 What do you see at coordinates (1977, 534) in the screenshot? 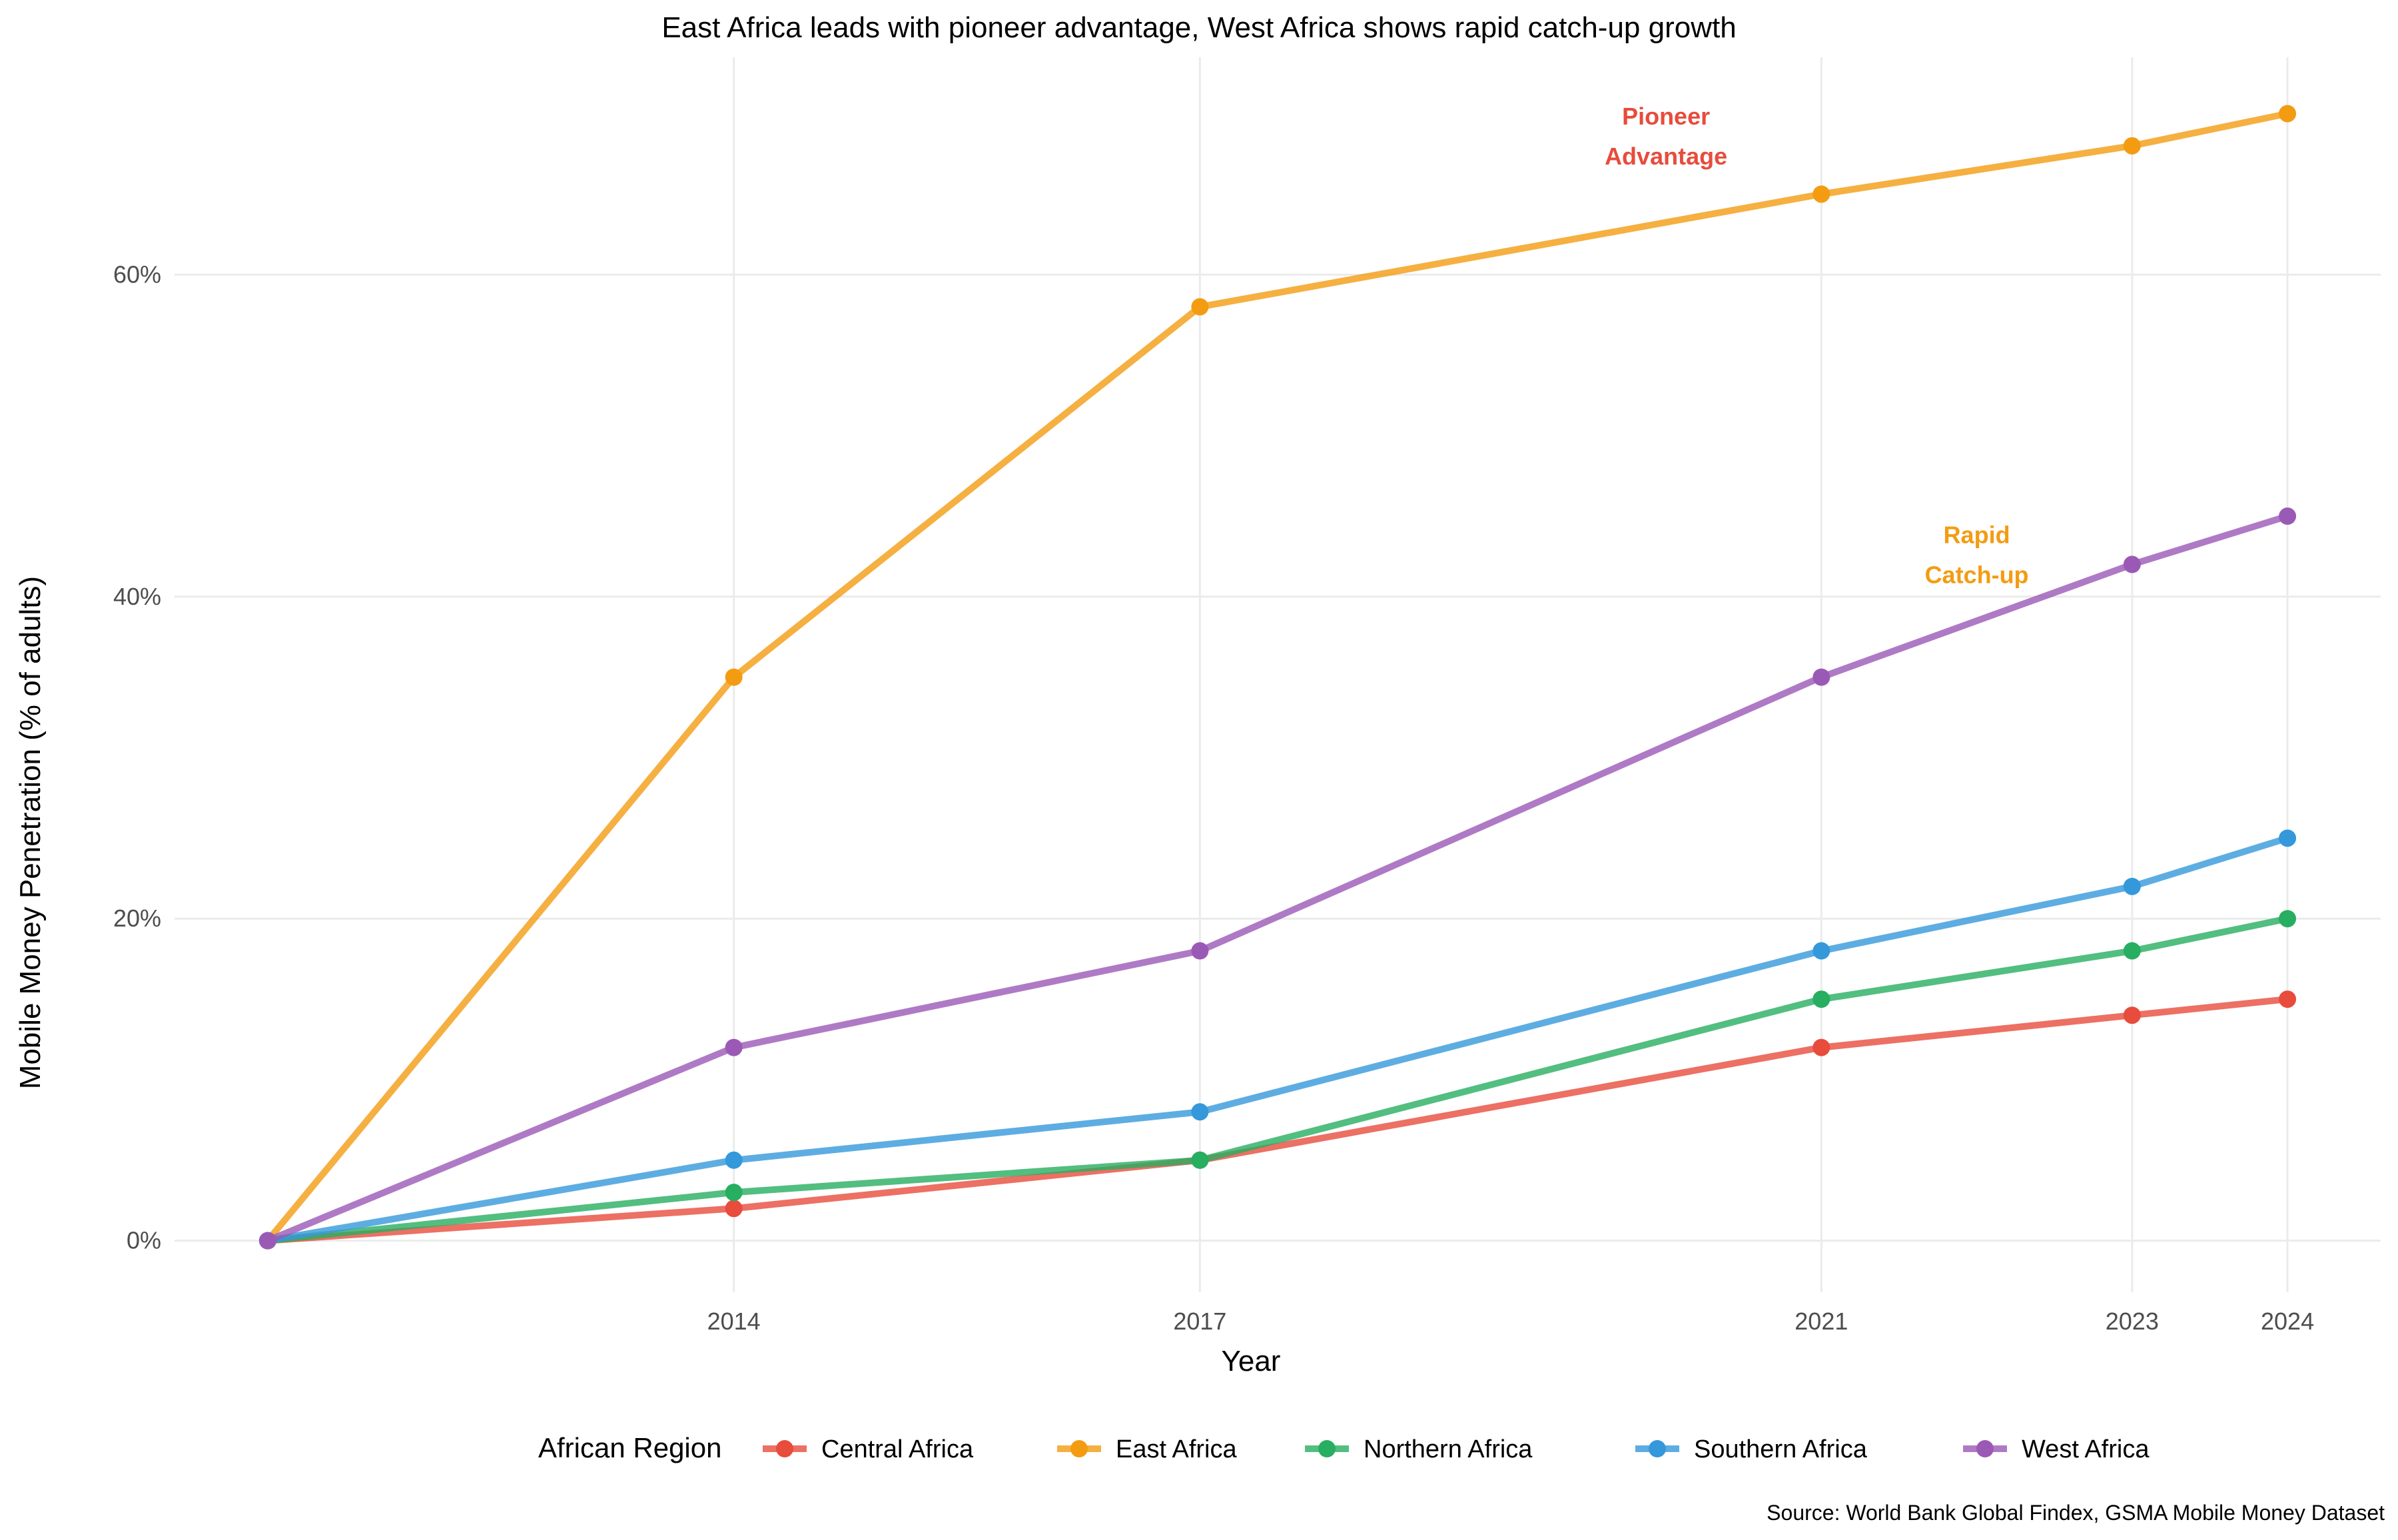
I see `annotation-label: Rapid` at bounding box center [1977, 534].